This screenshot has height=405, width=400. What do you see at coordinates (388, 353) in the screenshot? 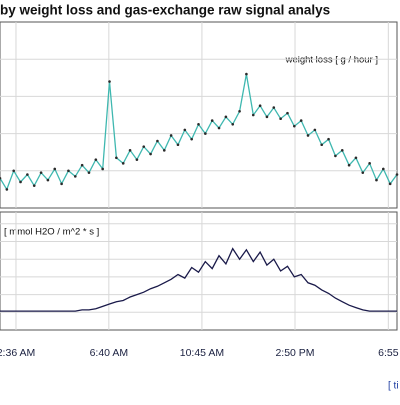
I see `x-tick-label: 6:55` at bounding box center [388, 353].